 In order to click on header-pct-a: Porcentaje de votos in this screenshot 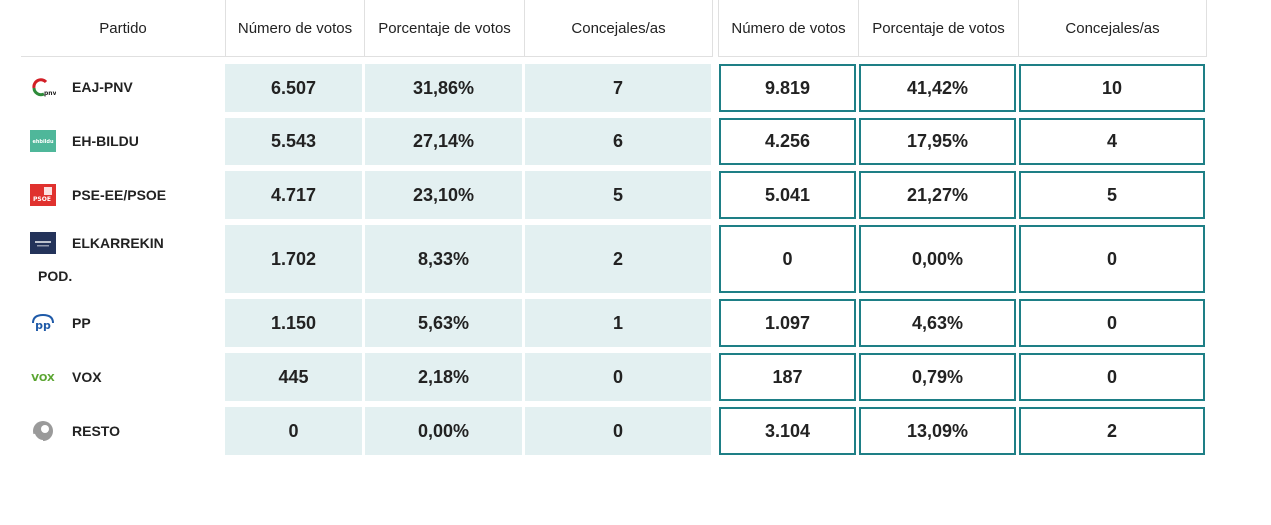, I will do `click(444, 28)`.